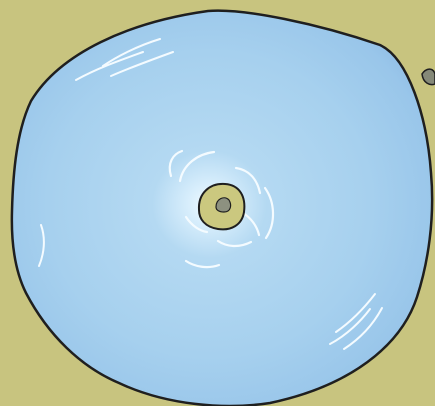 The image size is (435, 406). Describe the element at coordinates (428, 77) in the screenshot. I see `bank-rock-right` at that location.